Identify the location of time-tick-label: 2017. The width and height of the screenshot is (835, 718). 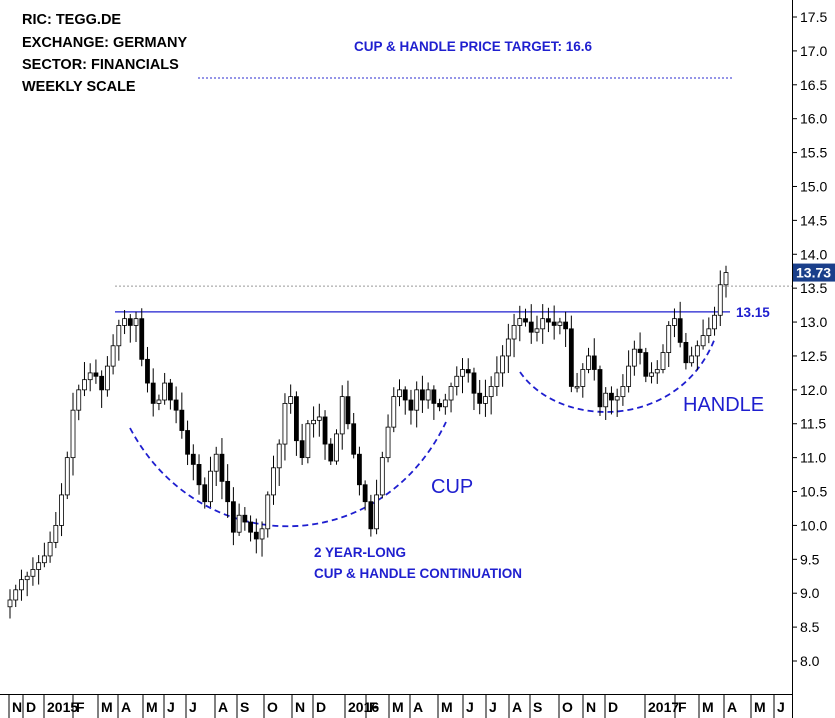
(663, 707).